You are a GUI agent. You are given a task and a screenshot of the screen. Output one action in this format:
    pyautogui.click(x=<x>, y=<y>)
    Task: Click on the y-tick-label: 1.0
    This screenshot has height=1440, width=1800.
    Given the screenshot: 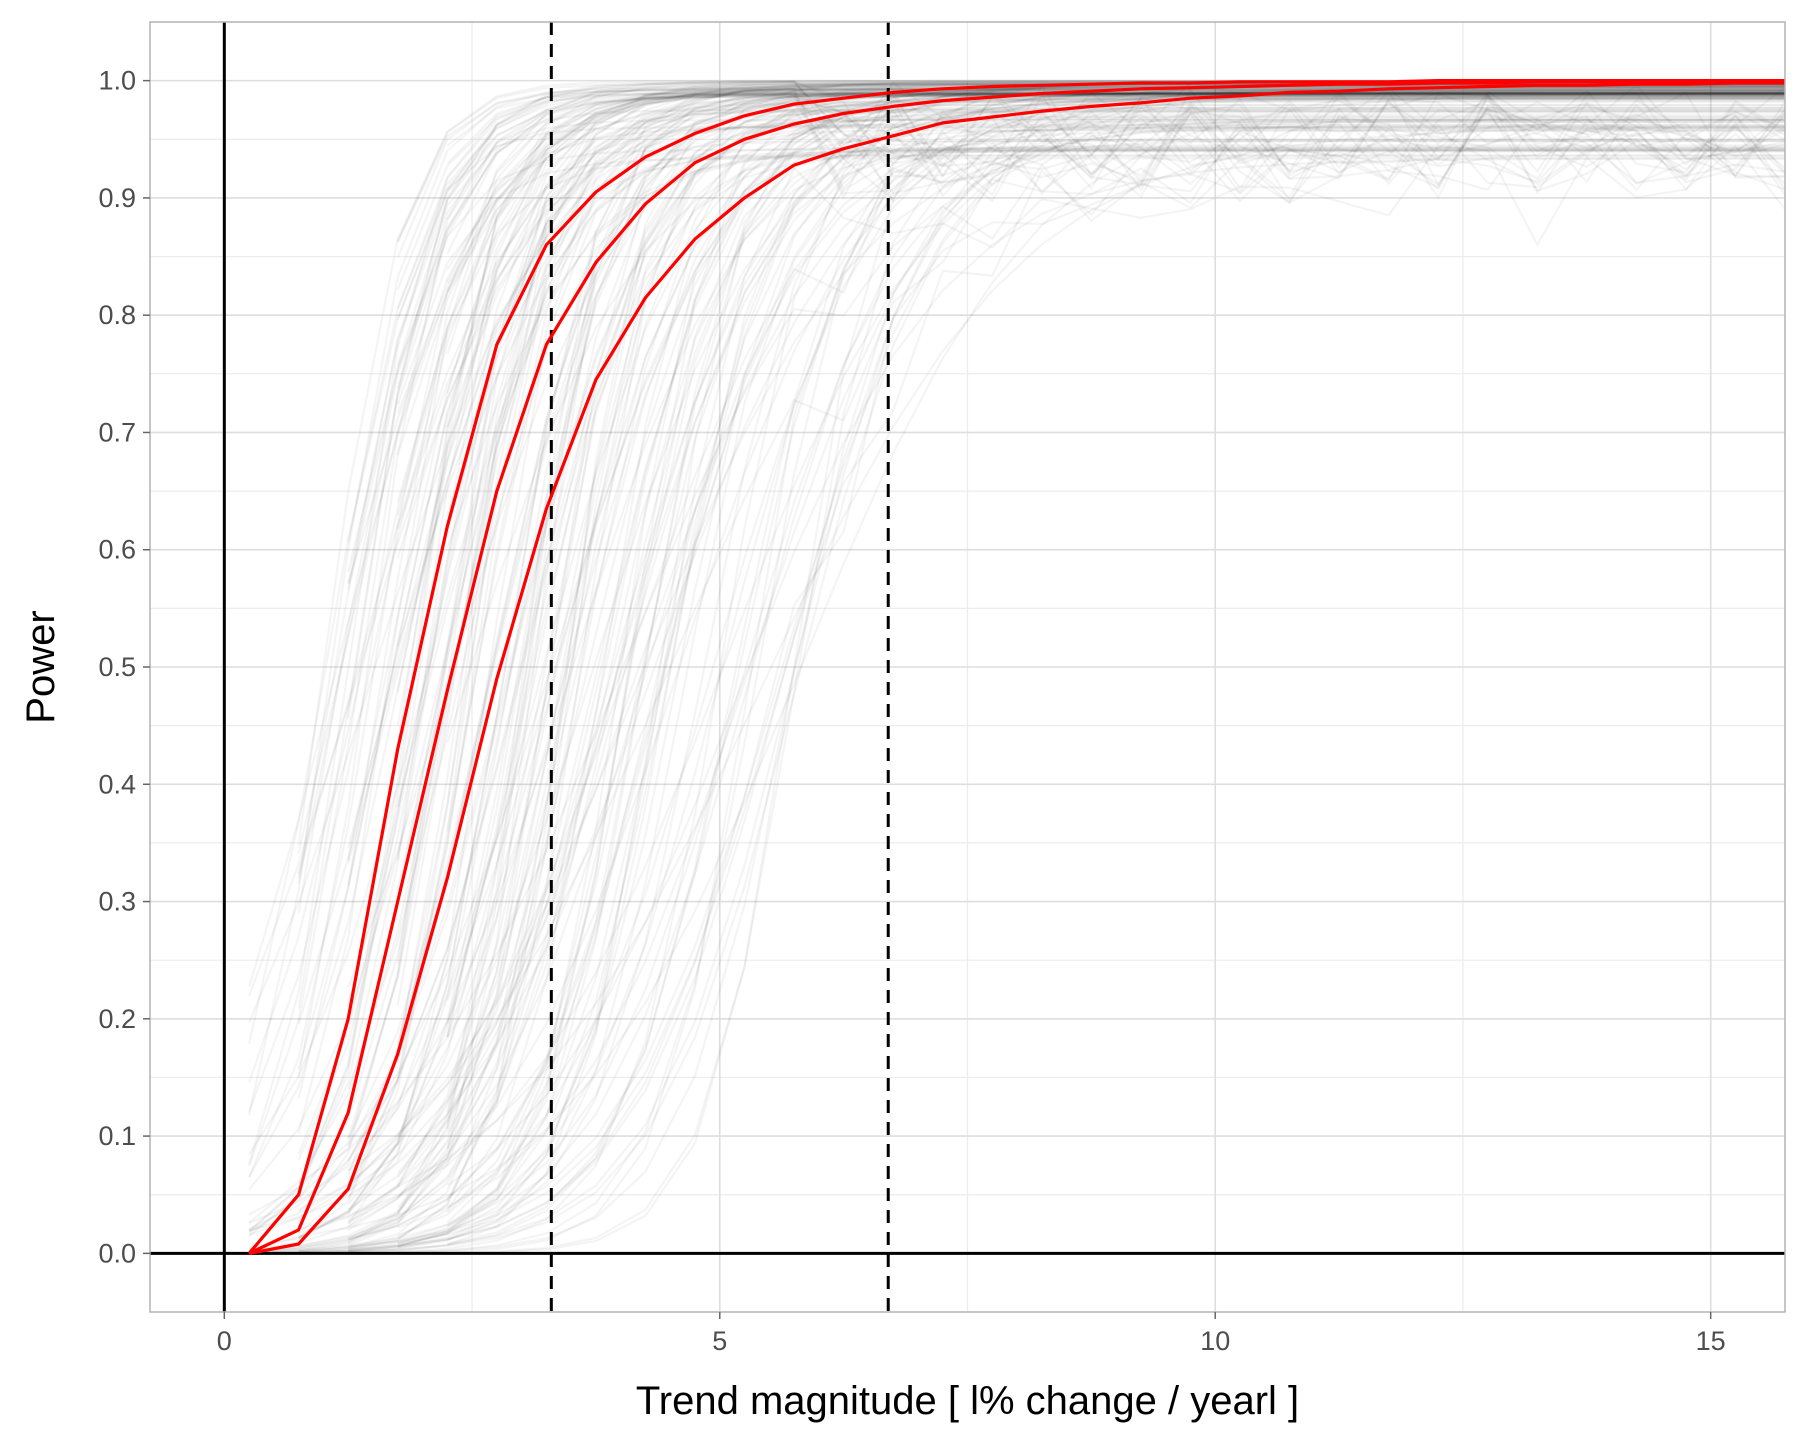 What is the action you would take?
    pyautogui.click(x=117, y=81)
    